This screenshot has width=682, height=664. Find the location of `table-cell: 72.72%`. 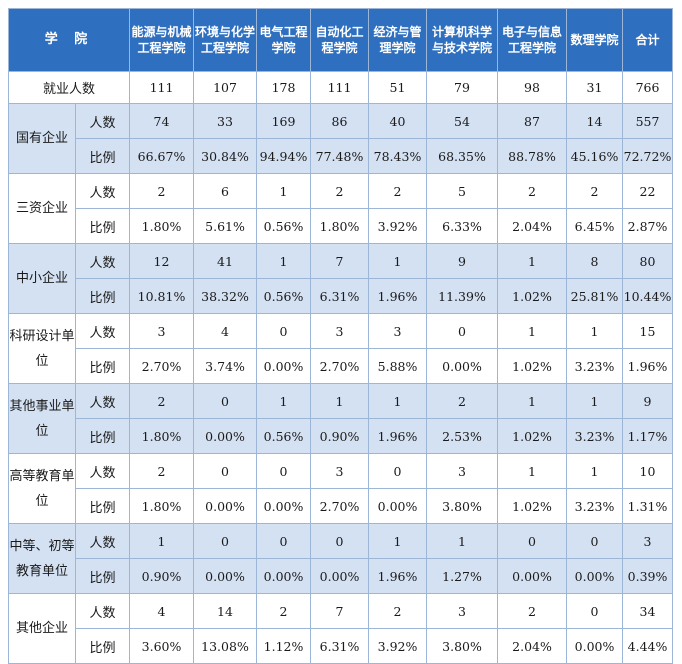

table-cell: 72.72% is located at coordinates (647, 156).